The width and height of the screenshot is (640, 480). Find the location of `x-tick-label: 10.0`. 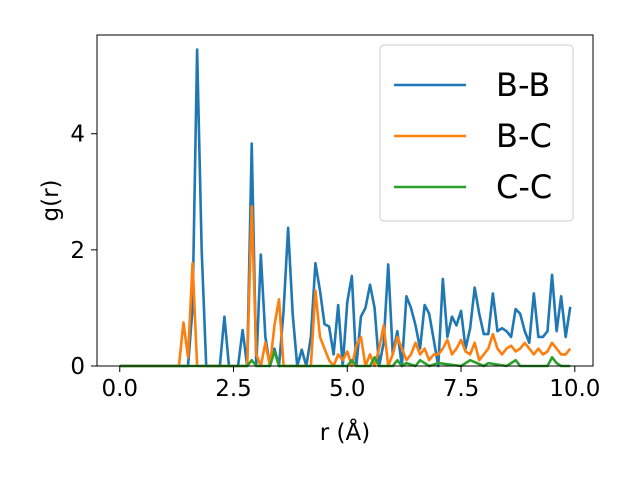

x-tick-label: 10.0 is located at coordinates (574, 389).